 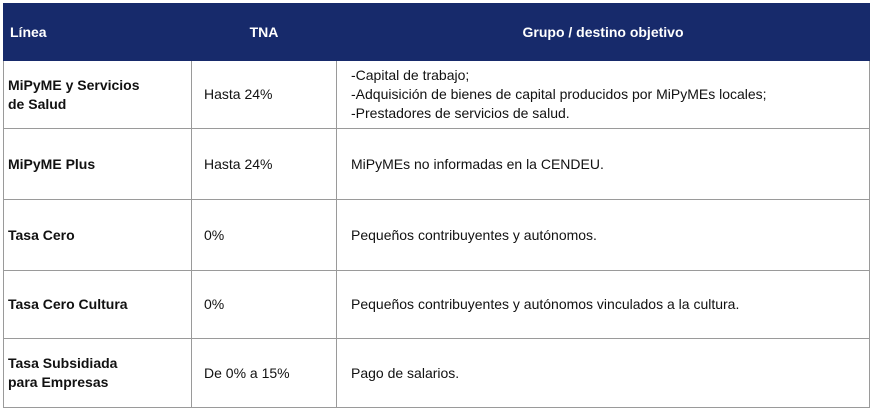 I want to click on table-cell: De 0% a 15%, so click(x=264, y=373).